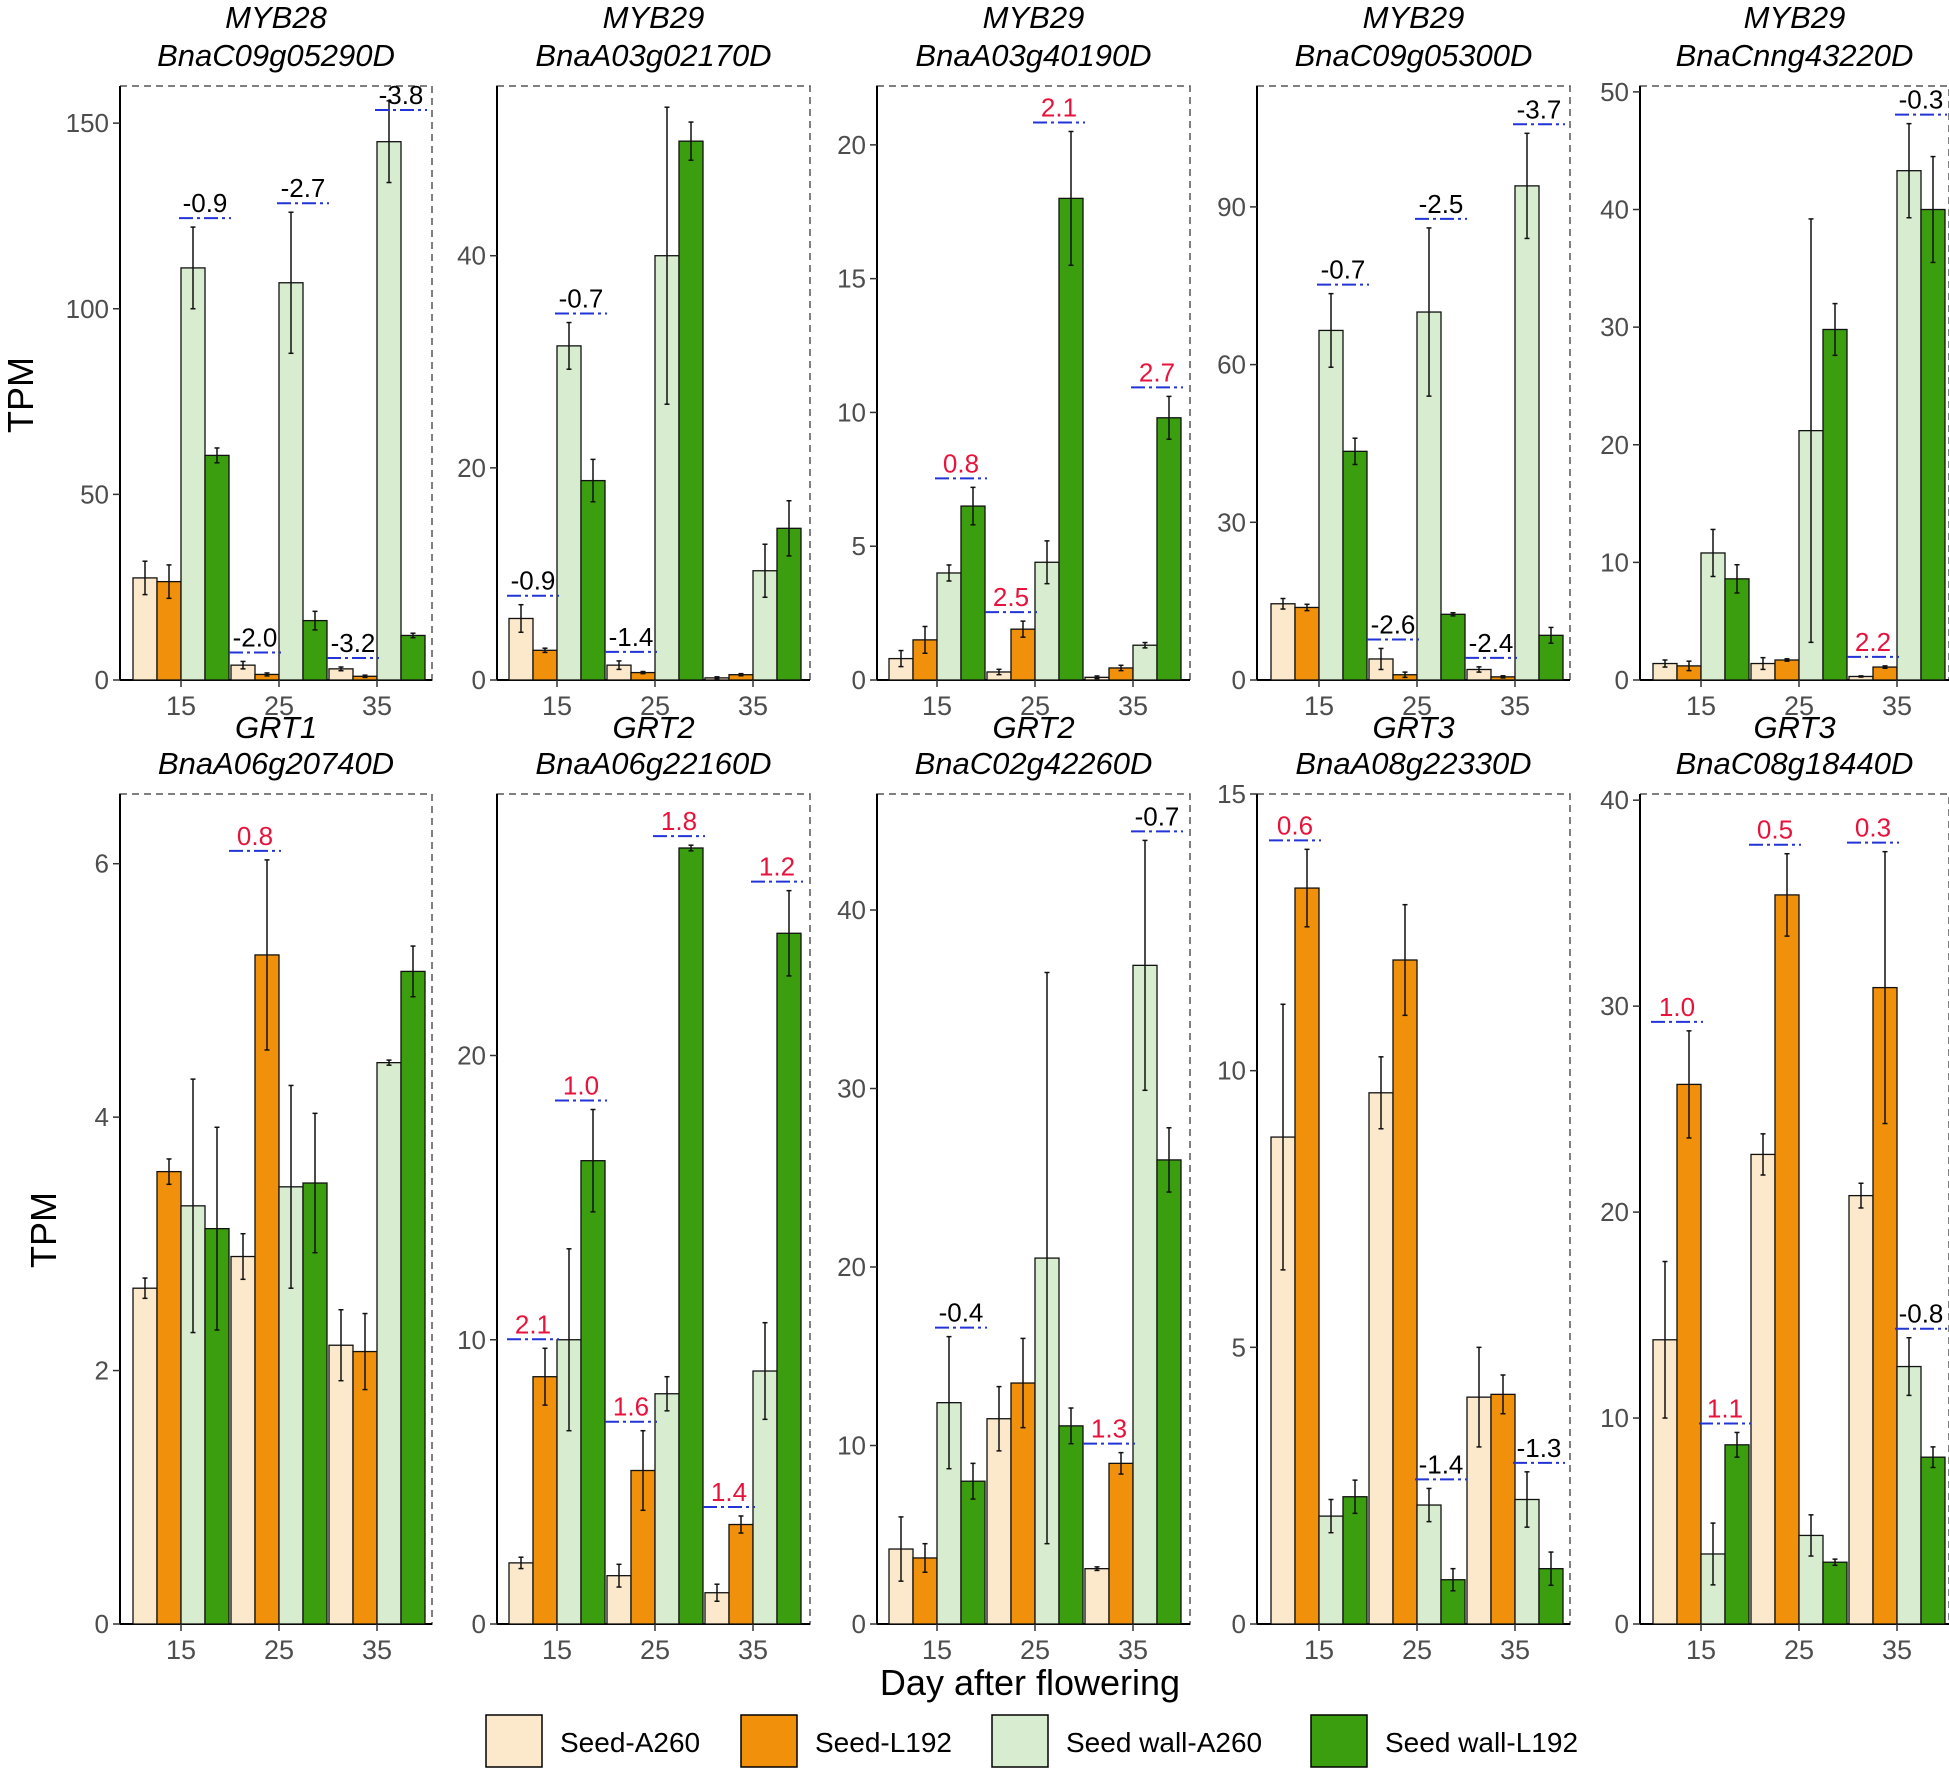 The height and width of the screenshot is (1770, 1949). I want to click on bar-wall-l192-day15, so click(1355, 565).